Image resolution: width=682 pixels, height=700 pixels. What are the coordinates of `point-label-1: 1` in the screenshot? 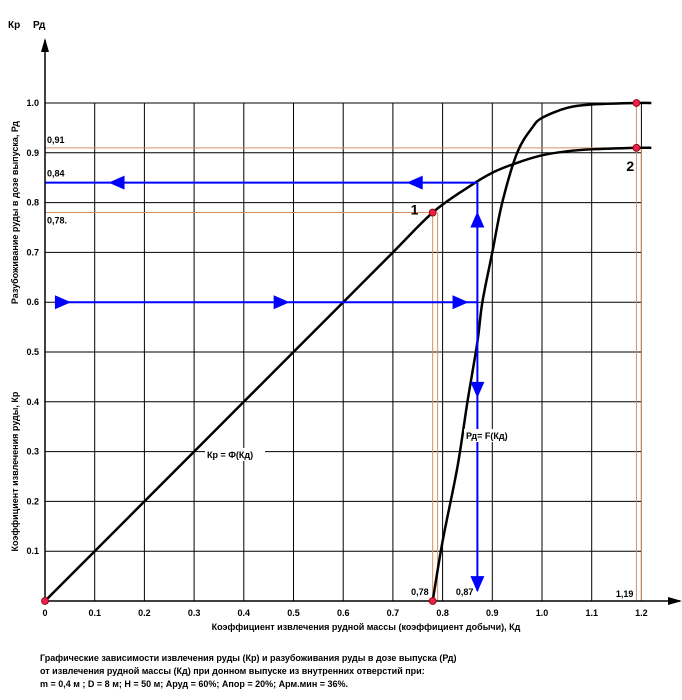 It's located at (415, 210).